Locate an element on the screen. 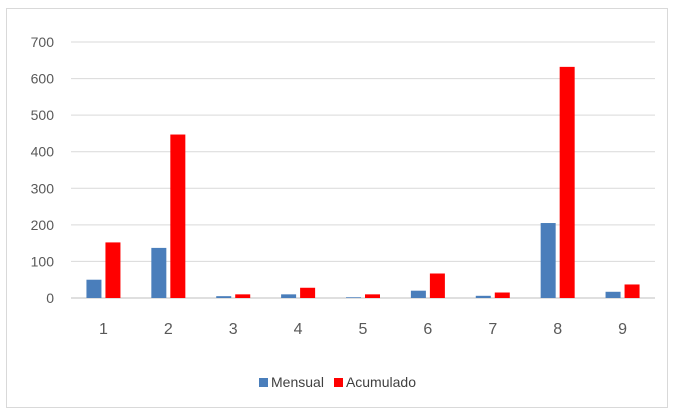  y-tick-label: 0 is located at coordinates (50, 298).